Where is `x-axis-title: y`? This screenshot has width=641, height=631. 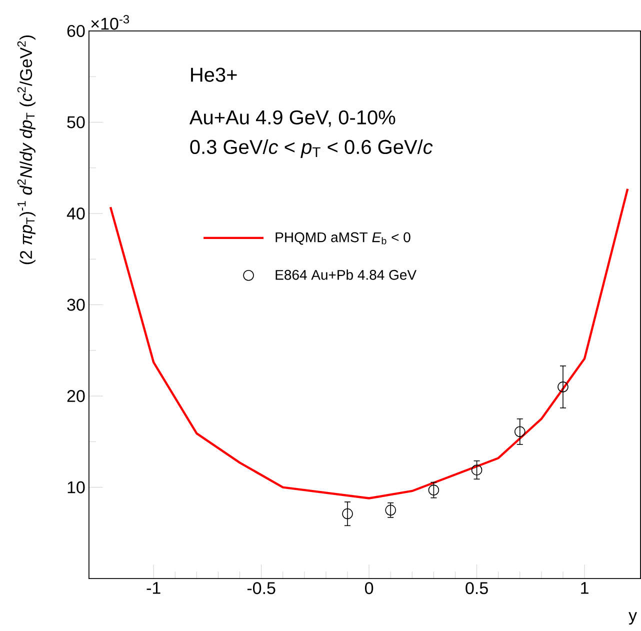
x-axis-title: y is located at coordinates (632, 618).